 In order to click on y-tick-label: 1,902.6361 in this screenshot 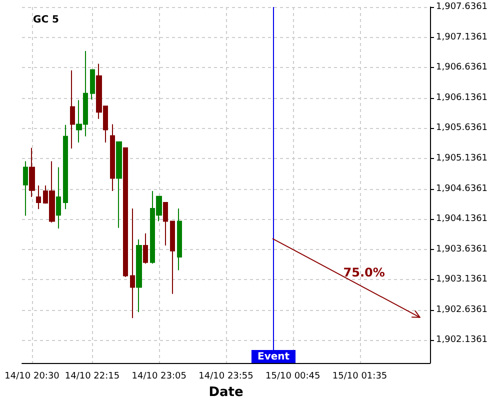, I will do `click(462, 309)`.